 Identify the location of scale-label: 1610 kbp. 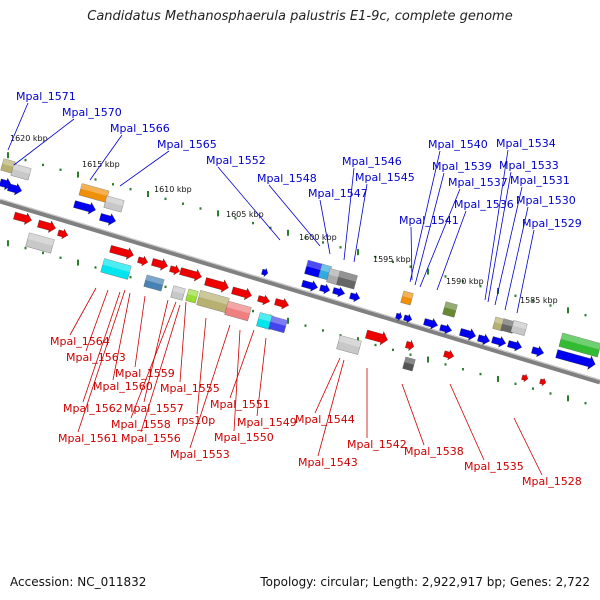
(173, 189).